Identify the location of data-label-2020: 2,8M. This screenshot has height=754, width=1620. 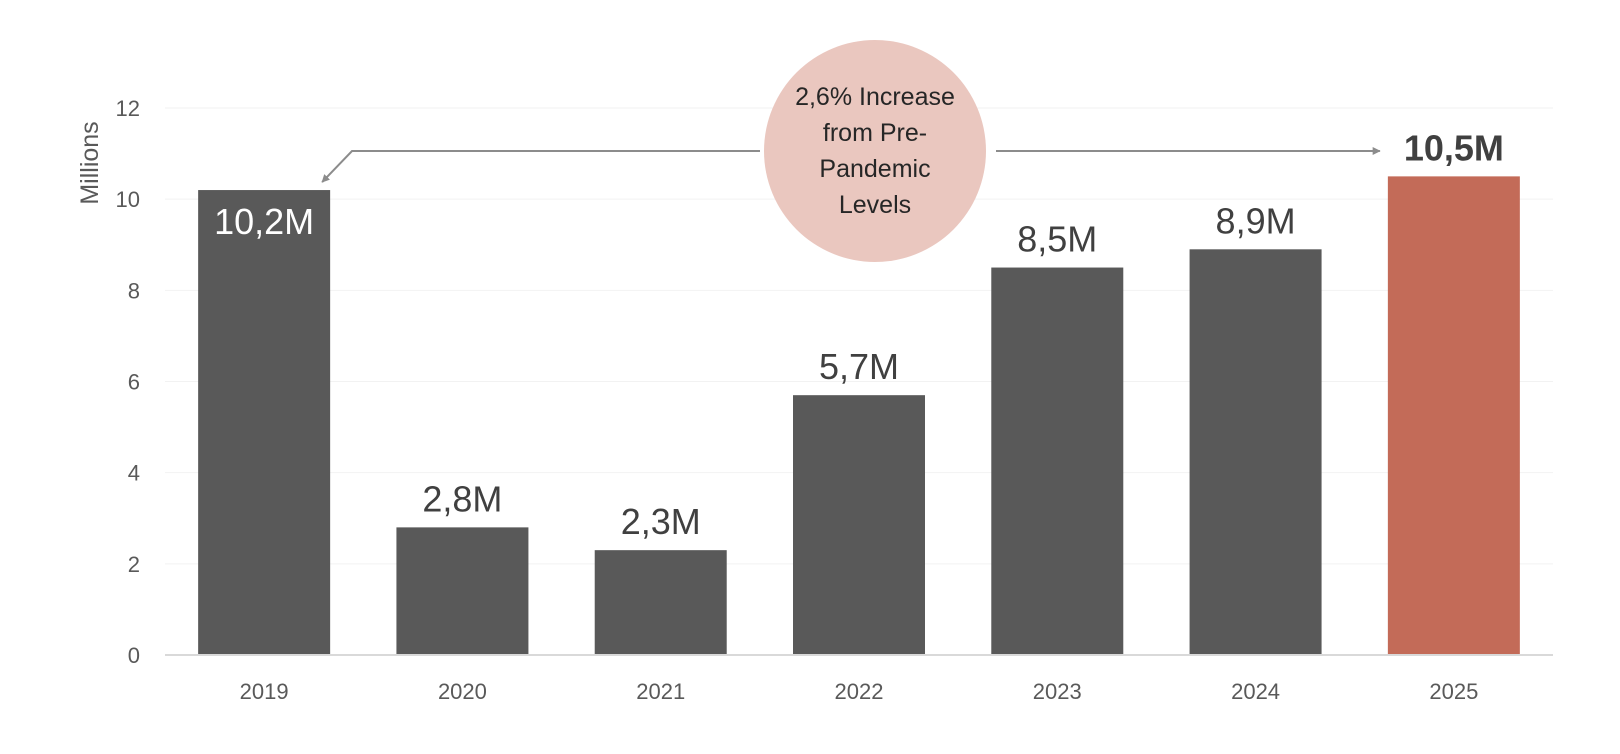
(462, 498).